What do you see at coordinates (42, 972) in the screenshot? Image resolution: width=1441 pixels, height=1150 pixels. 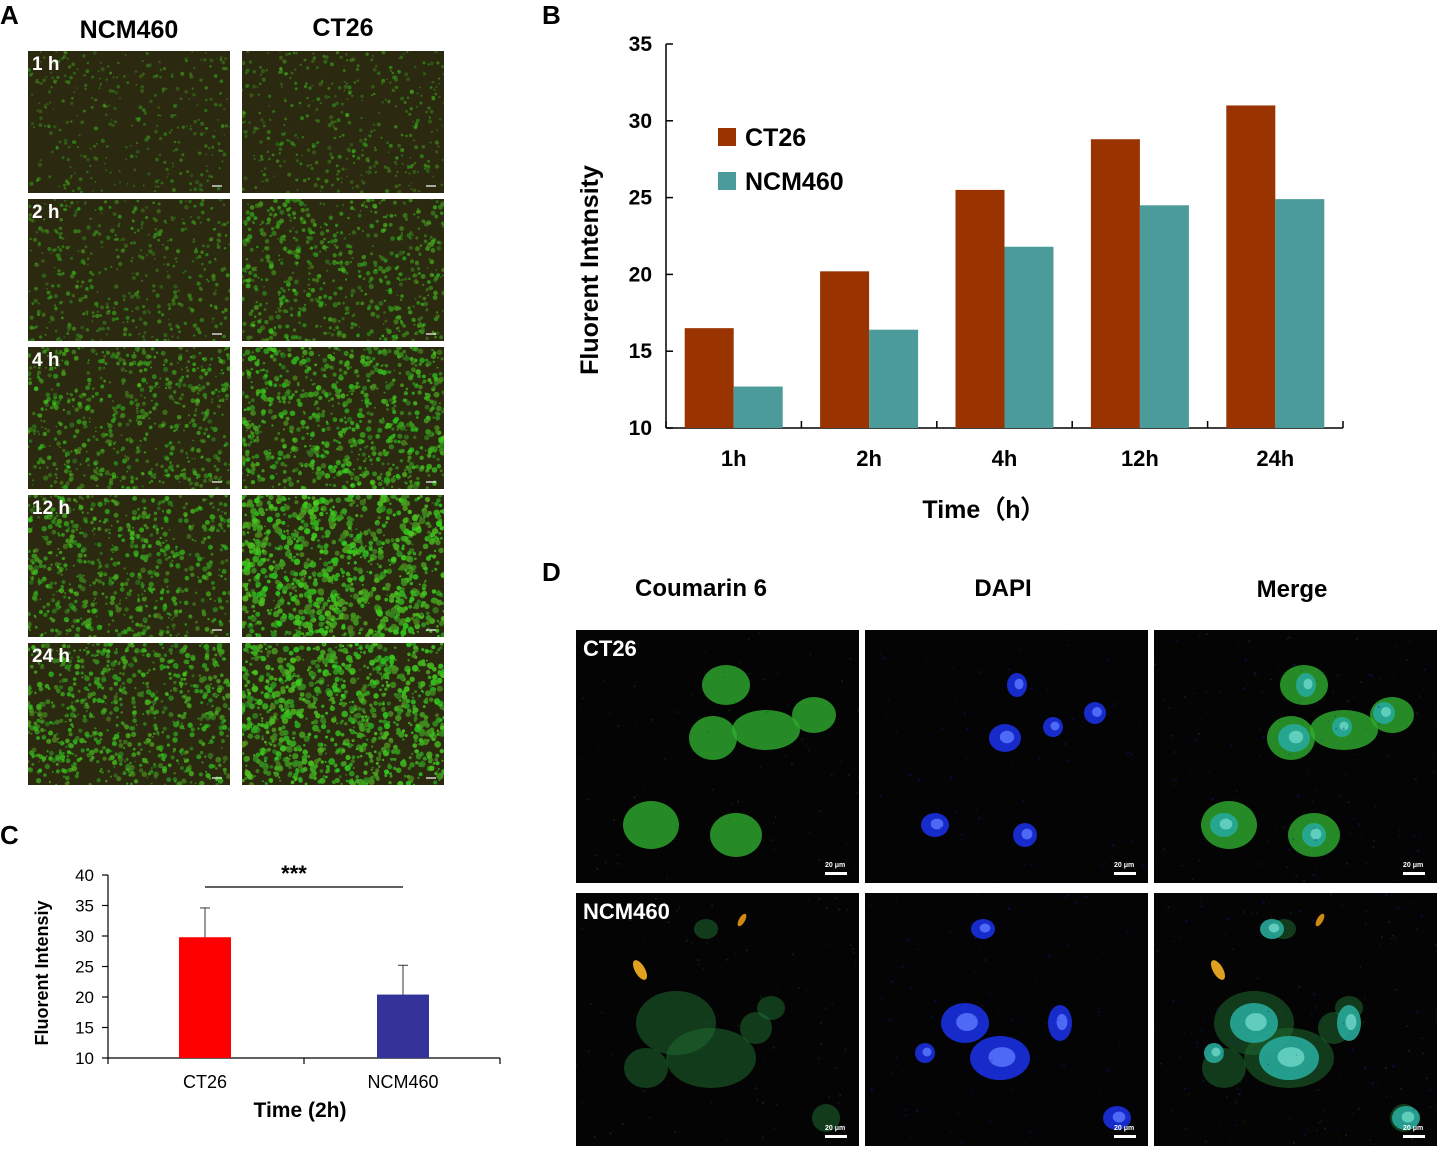 I see `y-axis-title: Fluorent Intensiy` at bounding box center [42, 972].